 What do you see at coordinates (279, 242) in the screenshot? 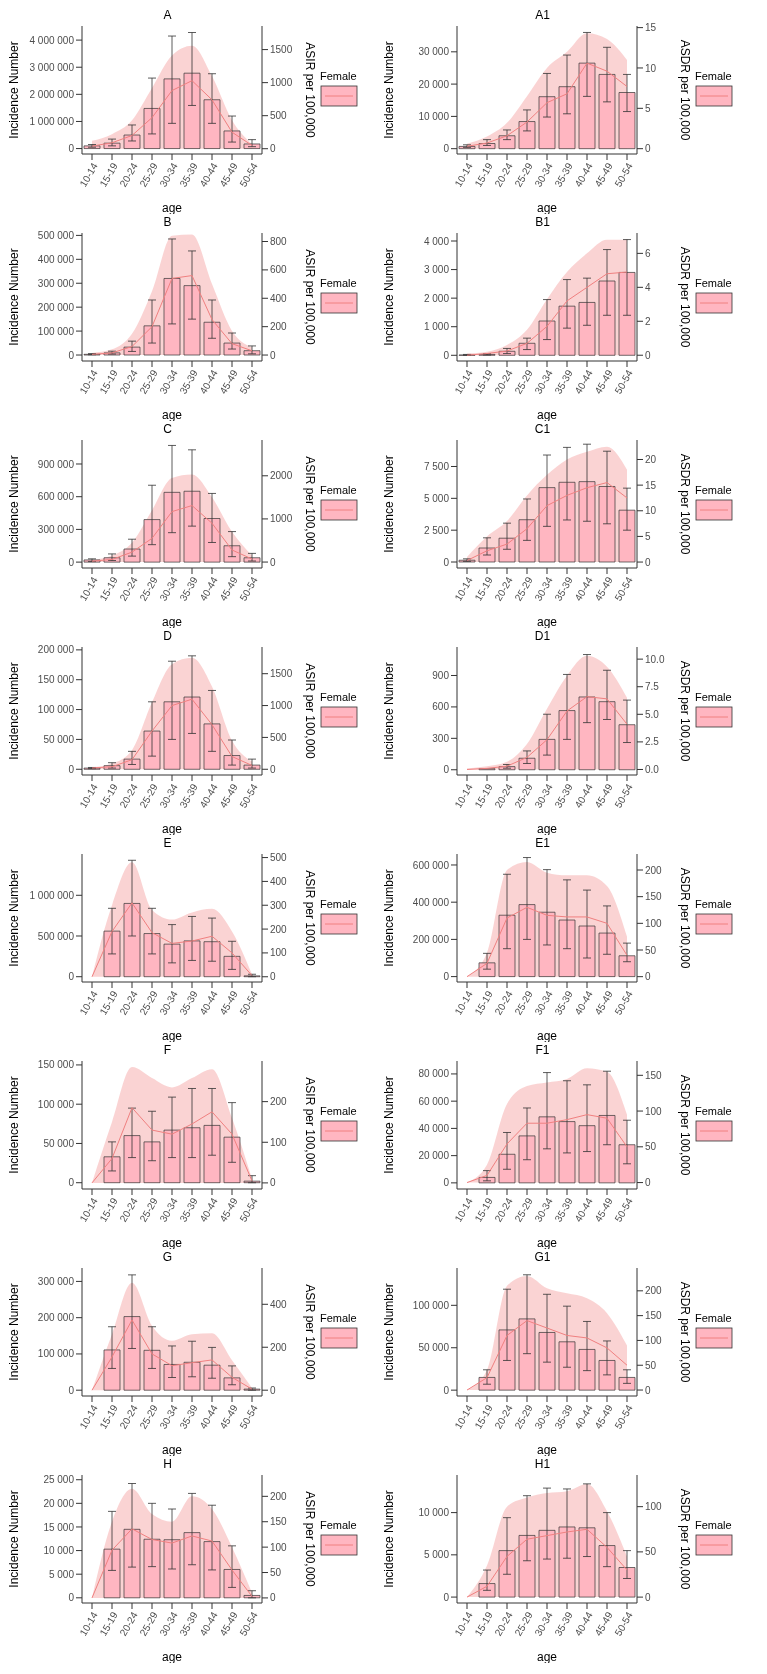
I see `y2-tick-label: 800` at bounding box center [279, 242].